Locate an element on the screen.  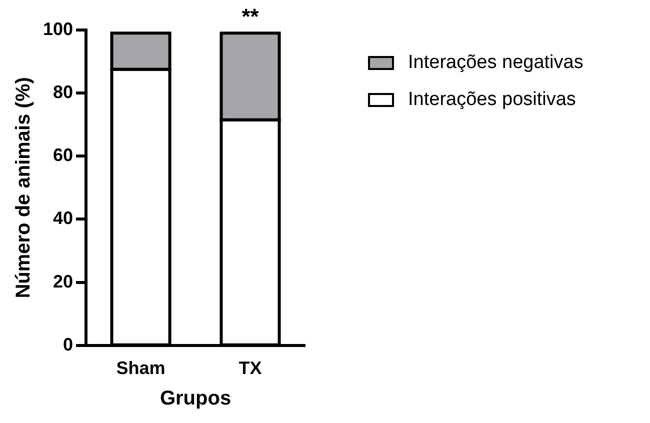
legend-label: Interações negativas is located at coordinates (496, 63).